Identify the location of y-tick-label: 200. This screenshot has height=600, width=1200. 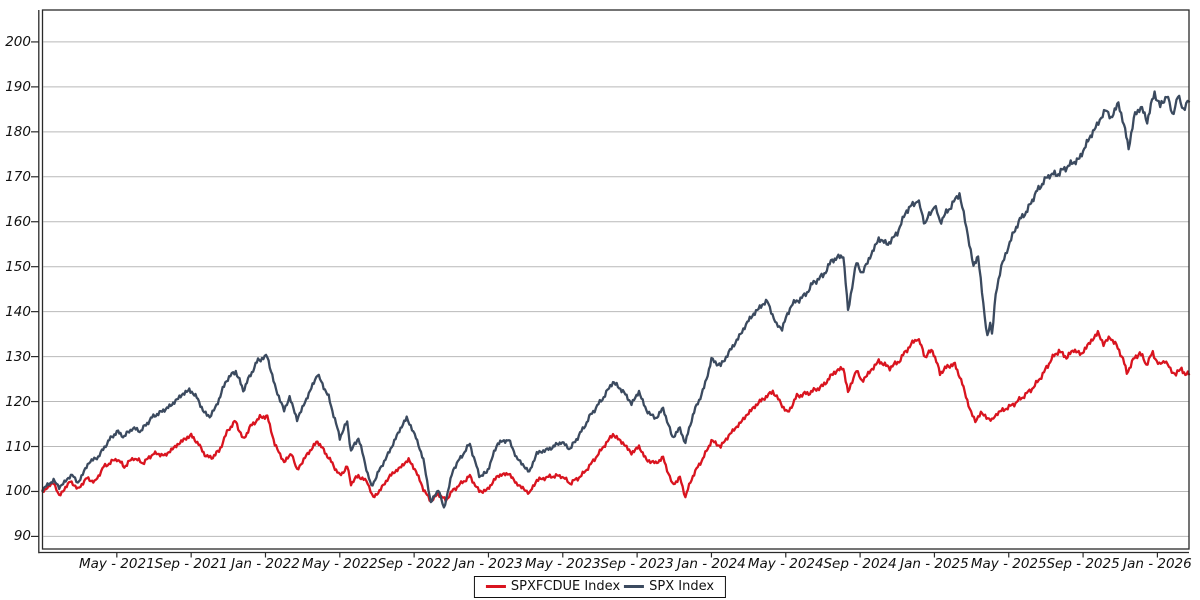
(18, 41).